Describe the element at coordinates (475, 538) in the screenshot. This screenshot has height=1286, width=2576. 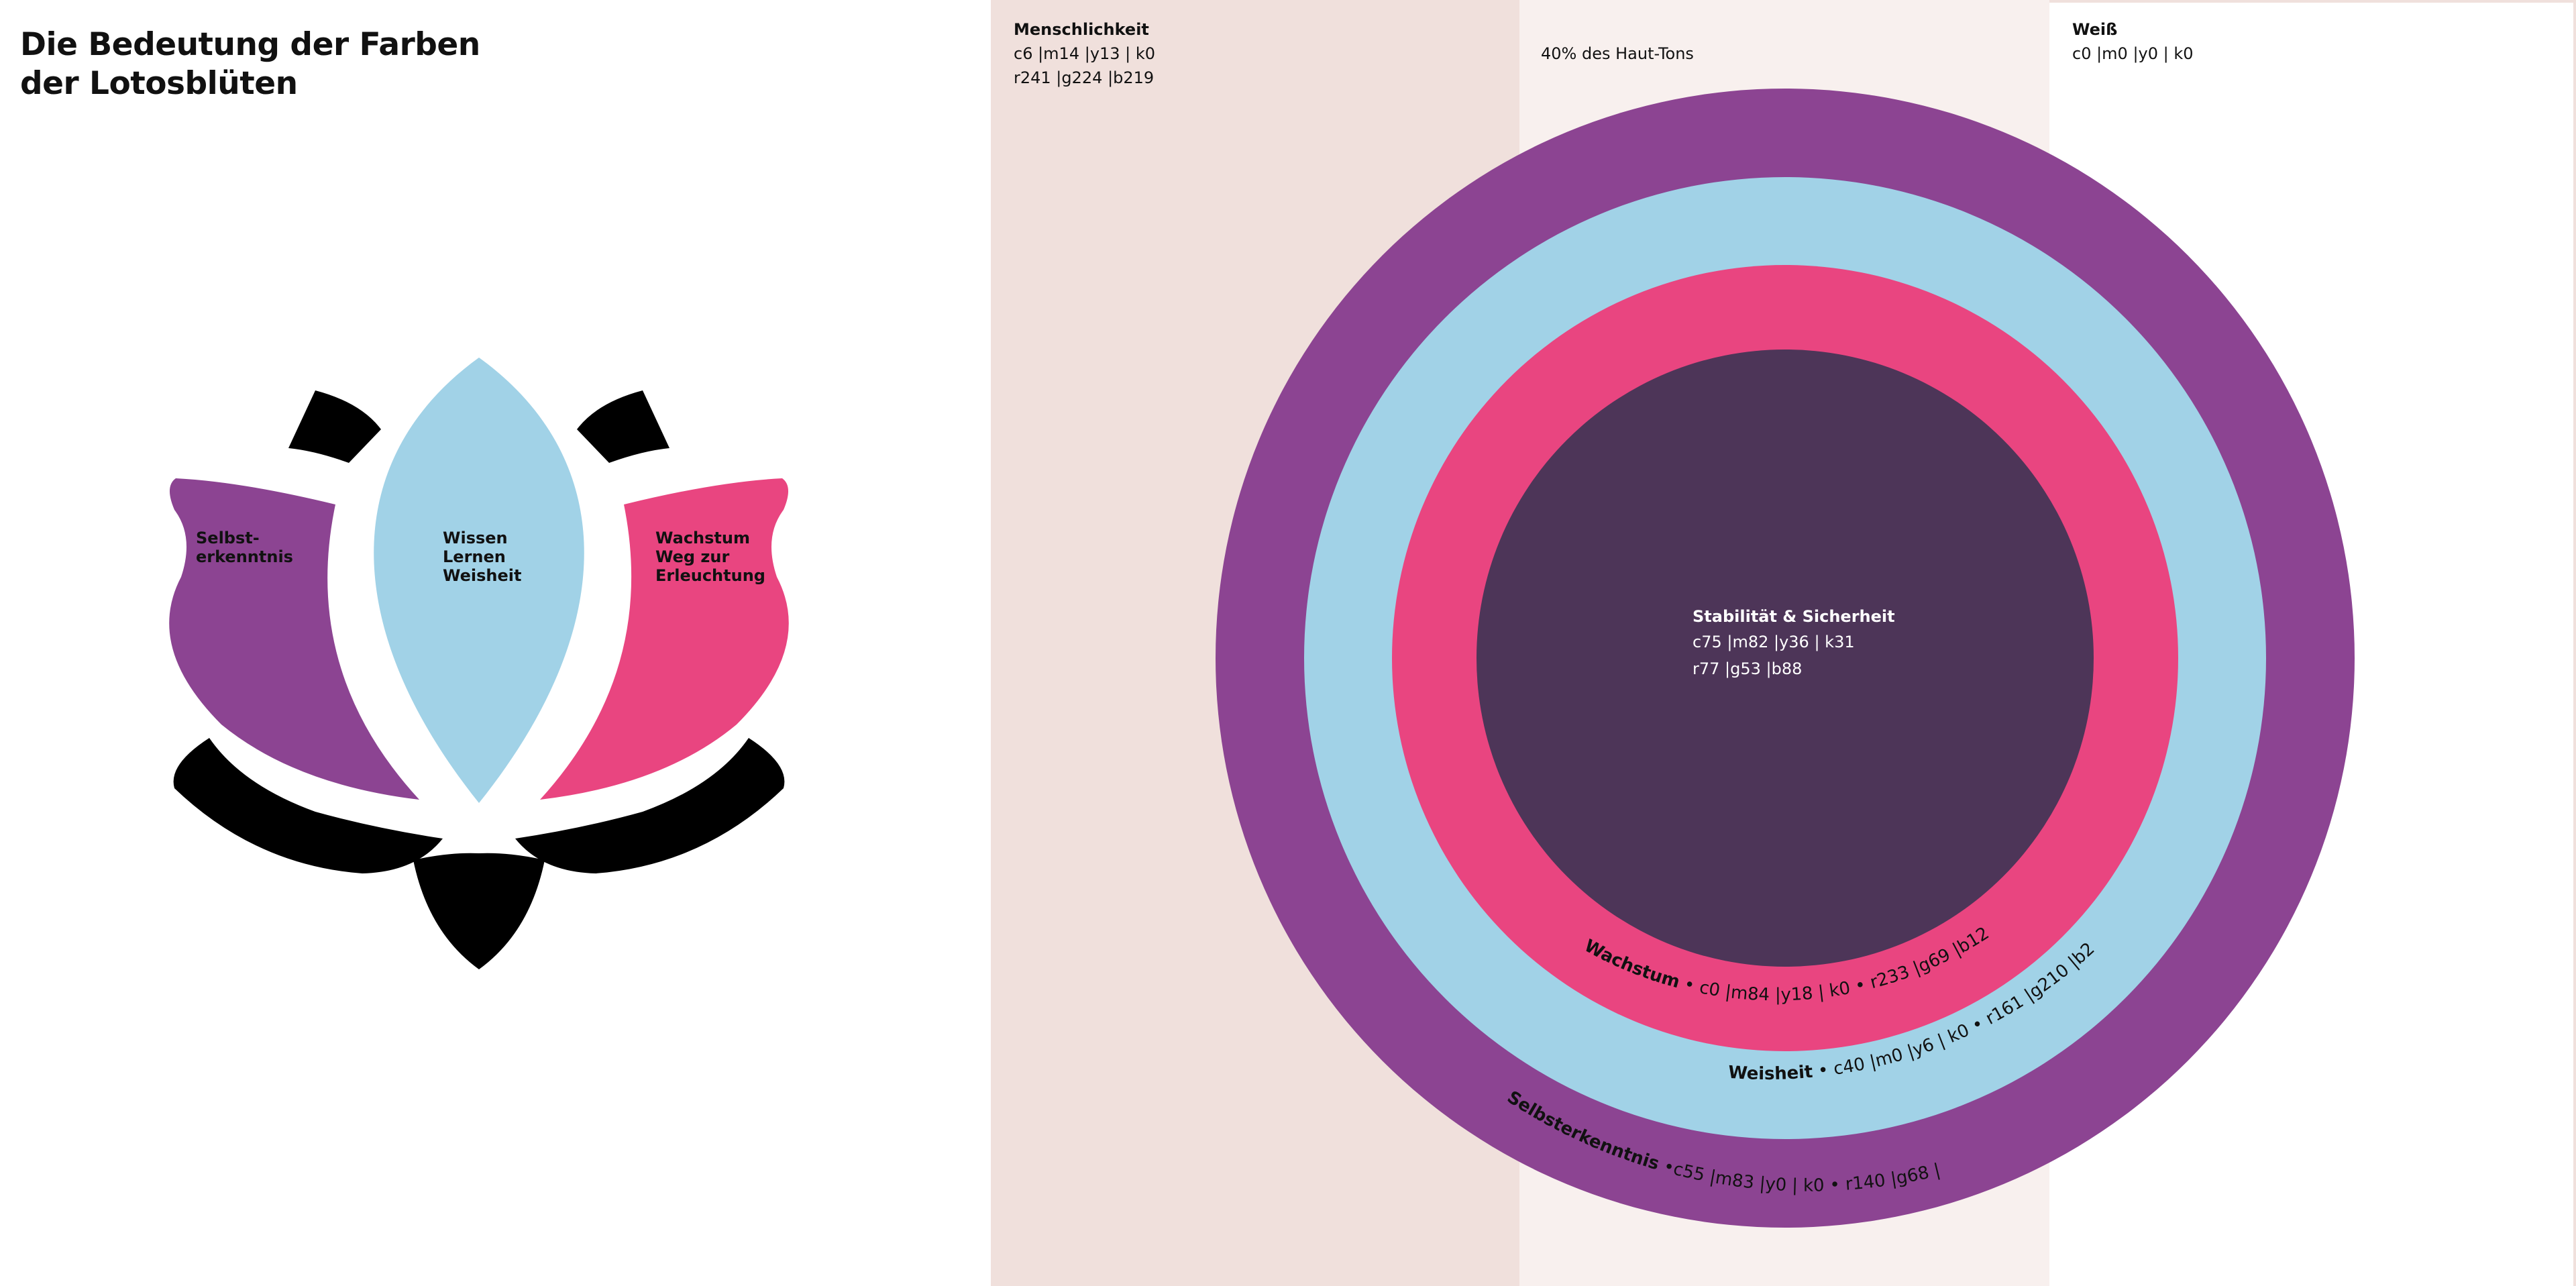
I see `center-petal-line-1: Wissen` at that location.